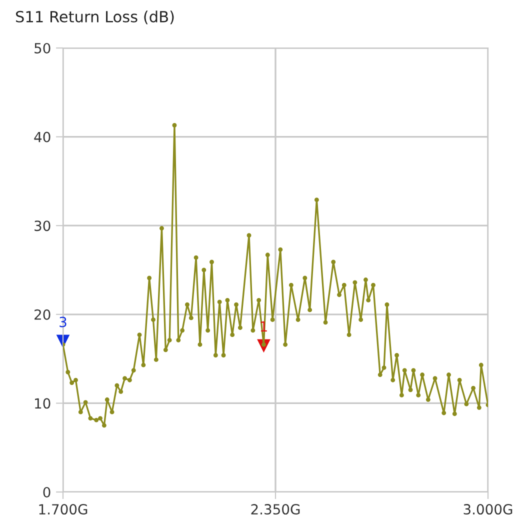 The width and height of the screenshot is (521, 532). What do you see at coordinates (63, 509) in the screenshot?
I see `x-tick-label: 1.700G` at bounding box center [63, 509].